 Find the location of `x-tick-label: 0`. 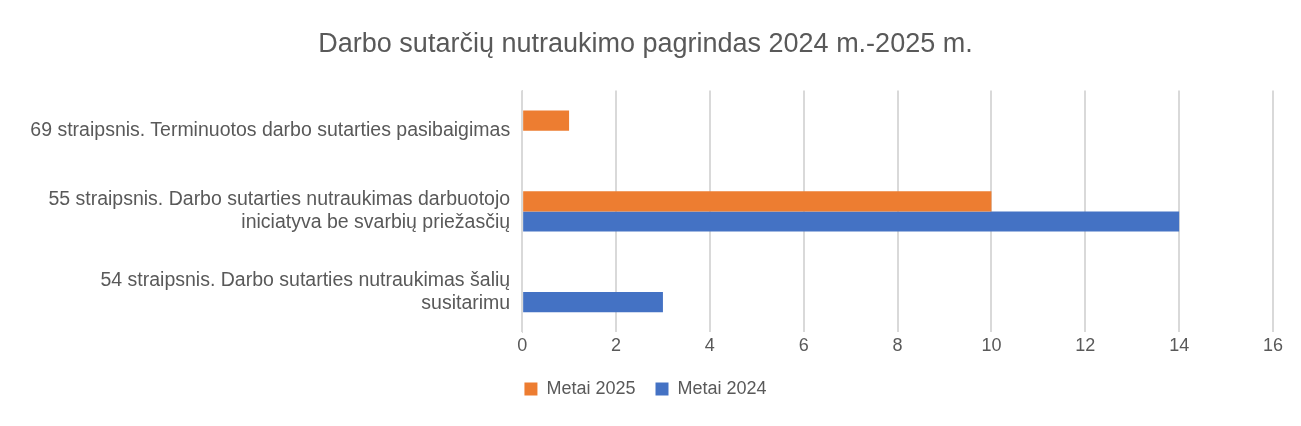

x-tick-label: 0 is located at coordinates (522, 345).